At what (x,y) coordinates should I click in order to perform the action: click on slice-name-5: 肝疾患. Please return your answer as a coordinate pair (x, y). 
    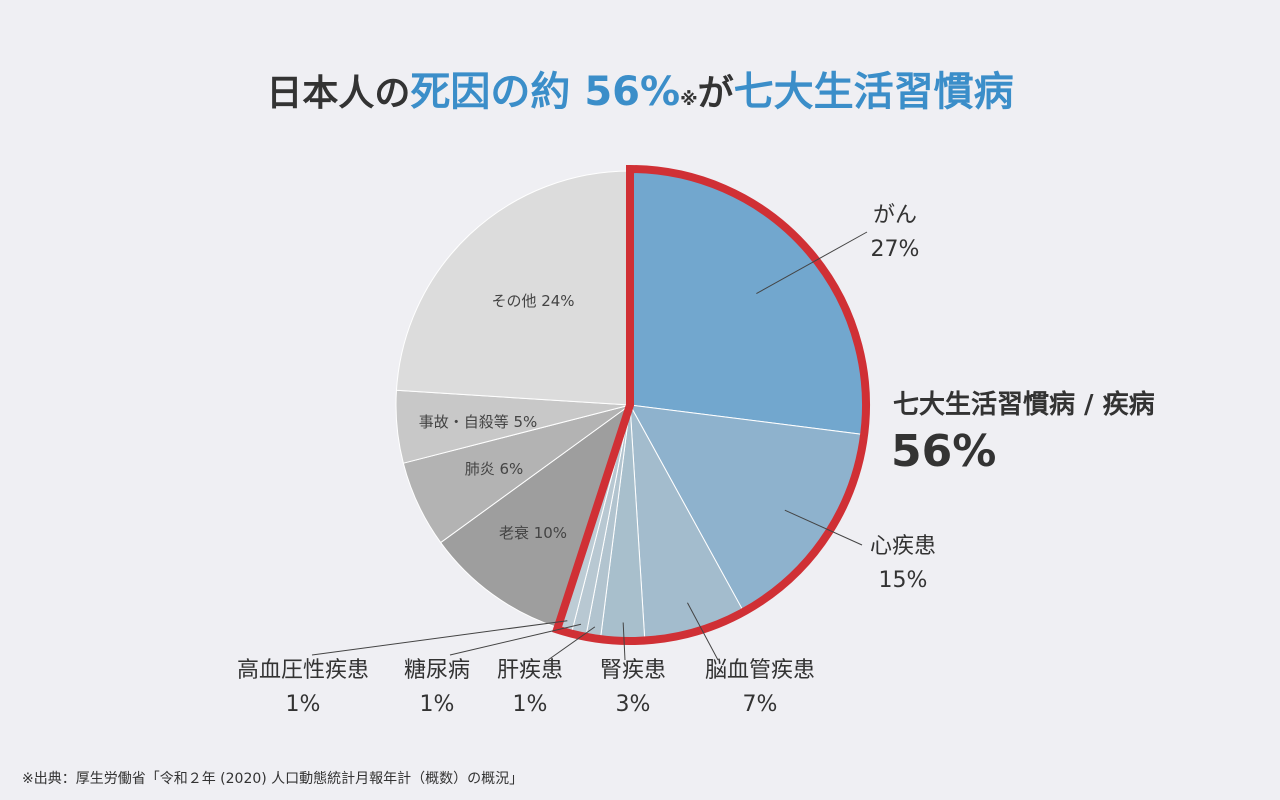
    Looking at the image, I should click on (530, 670).